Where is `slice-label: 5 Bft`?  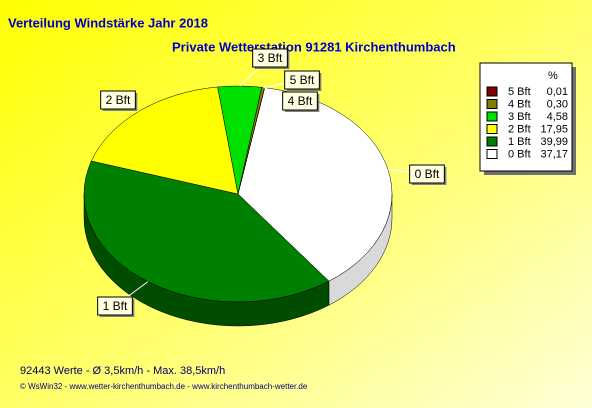
slice-label: 5 Bft is located at coordinates (302, 80).